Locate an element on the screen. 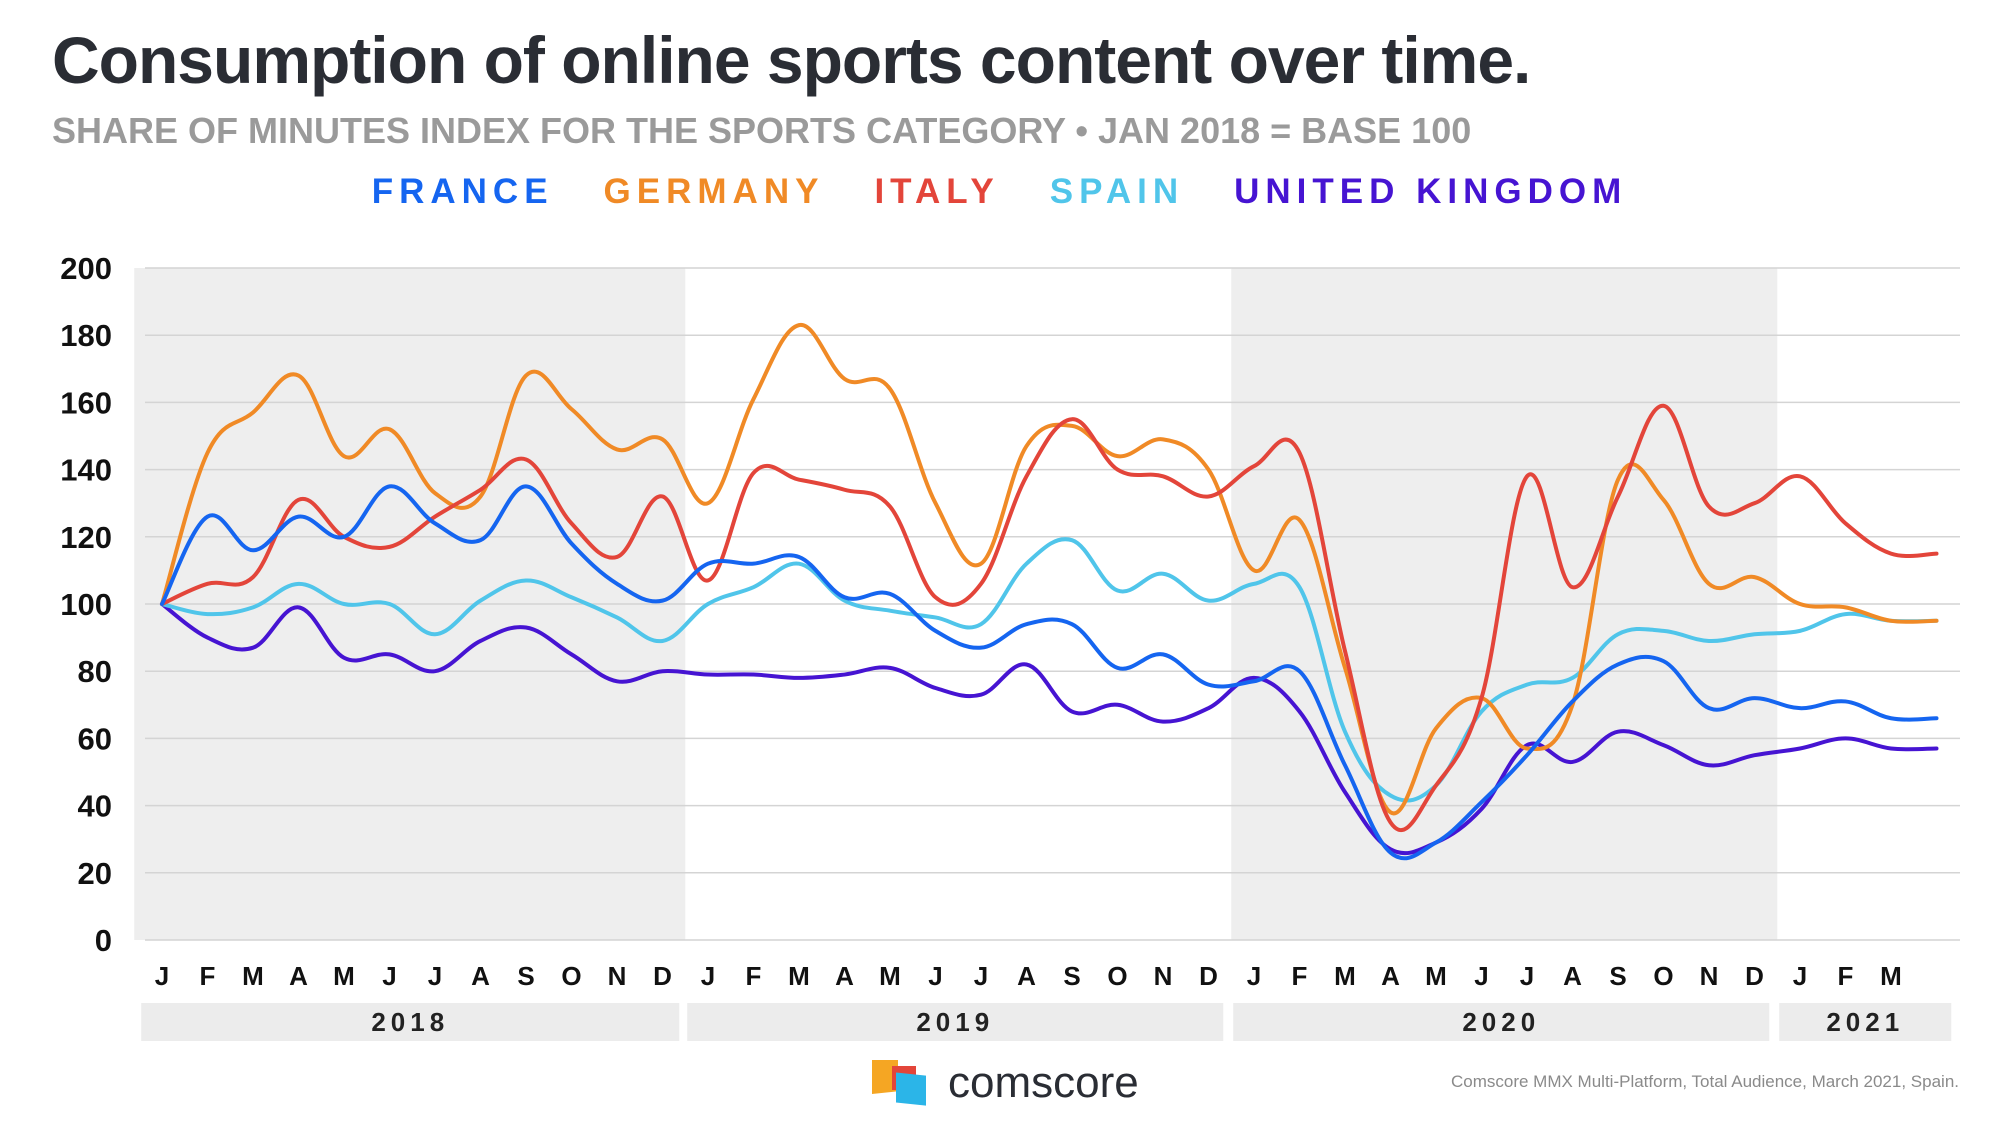 This screenshot has height=1124, width=1999. comscore-logo-icon is located at coordinates (899, 1083).